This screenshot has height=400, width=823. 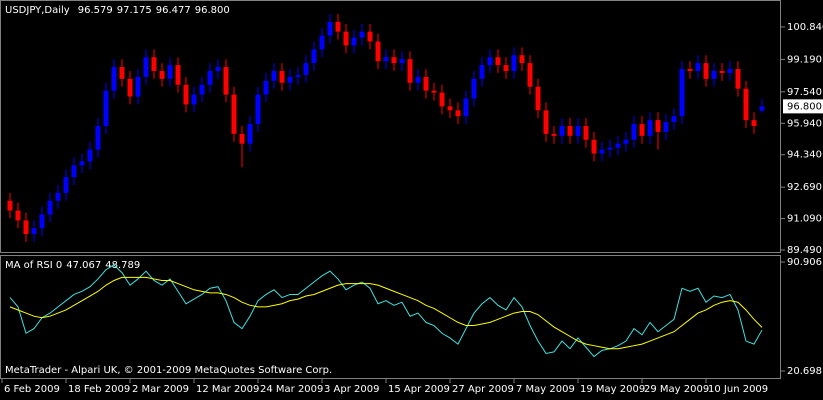 What do you see at coordinates (804, 155) in the screenshot?
I see `y-tick-label: 94.340` at bounding box center [804, 155].